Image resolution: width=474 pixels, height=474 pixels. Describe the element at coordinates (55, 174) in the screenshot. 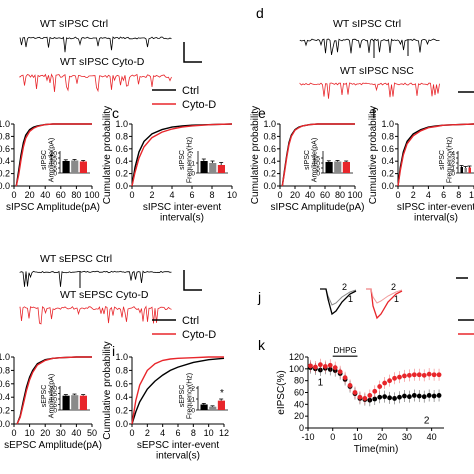

I see `inset-y-tick-label-b: 0` at that location.